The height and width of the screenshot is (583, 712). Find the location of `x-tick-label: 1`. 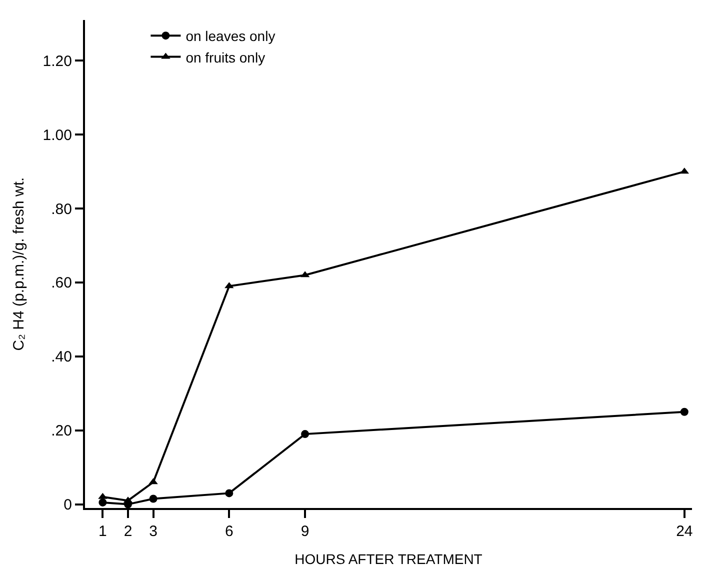

x-tick-label: 1 is located at coordinates (102, 531).